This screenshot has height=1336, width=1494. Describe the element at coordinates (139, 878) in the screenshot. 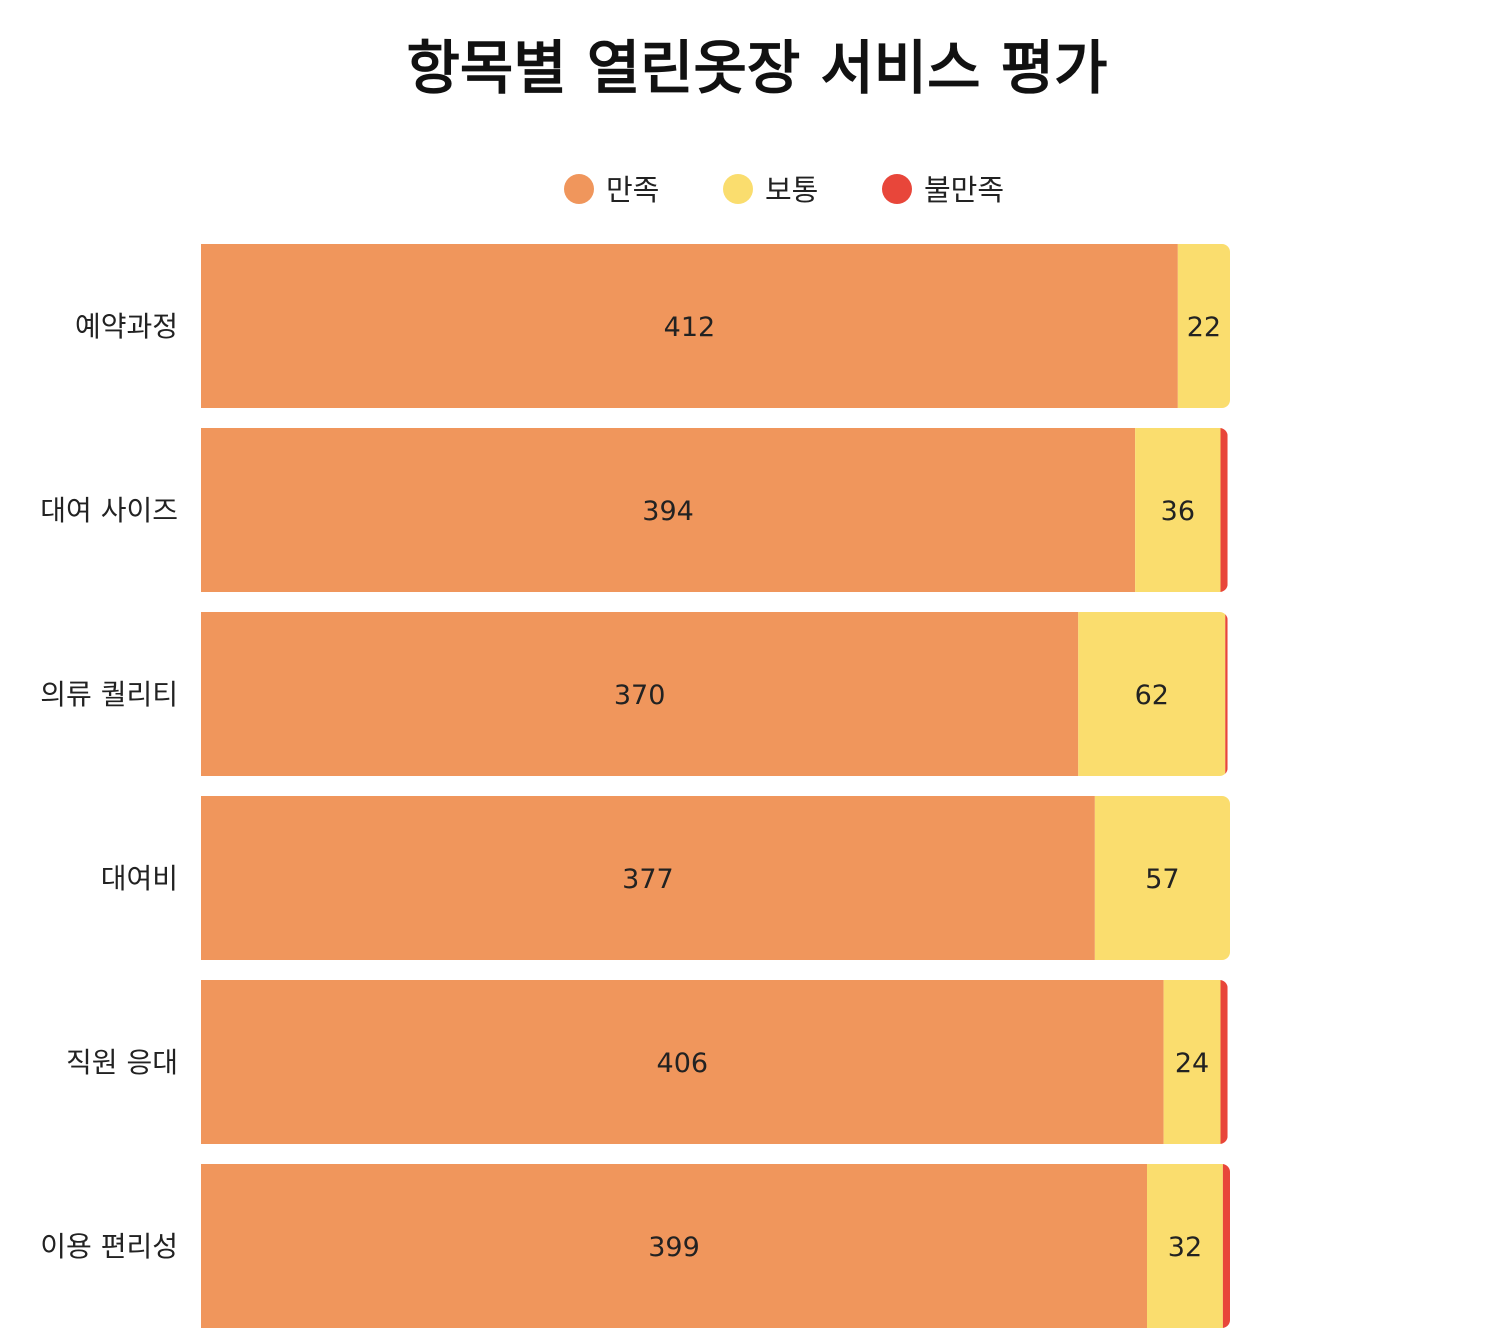

I see `category-label-3: 대여비` at that location.